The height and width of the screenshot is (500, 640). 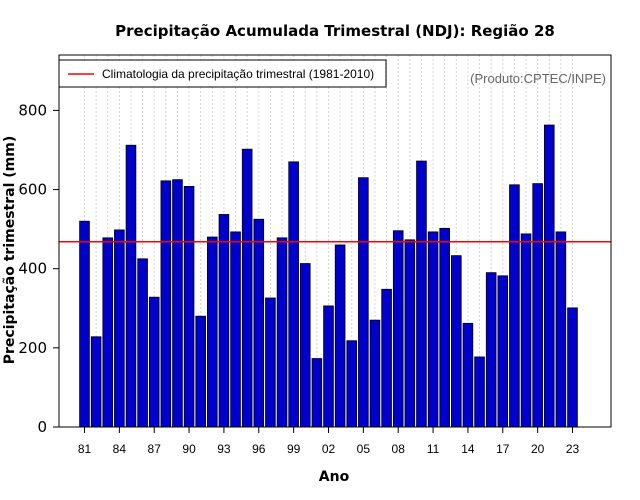 What do you see at coordinates (120, 449) in the screenshot?
I see `x-tick-label: 84` at bounding box center [120, 449].